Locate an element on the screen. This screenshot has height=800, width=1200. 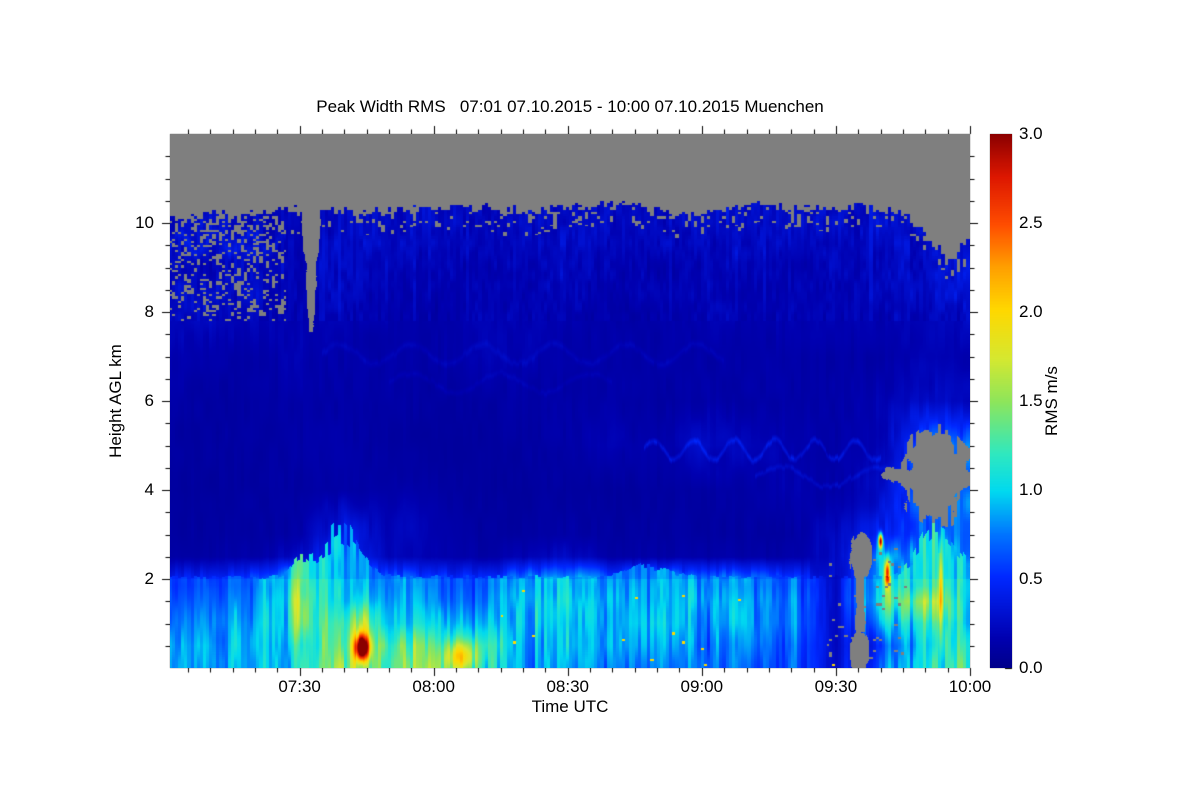
x-tick-label: 10:00 is located at coordinates (970, 686).